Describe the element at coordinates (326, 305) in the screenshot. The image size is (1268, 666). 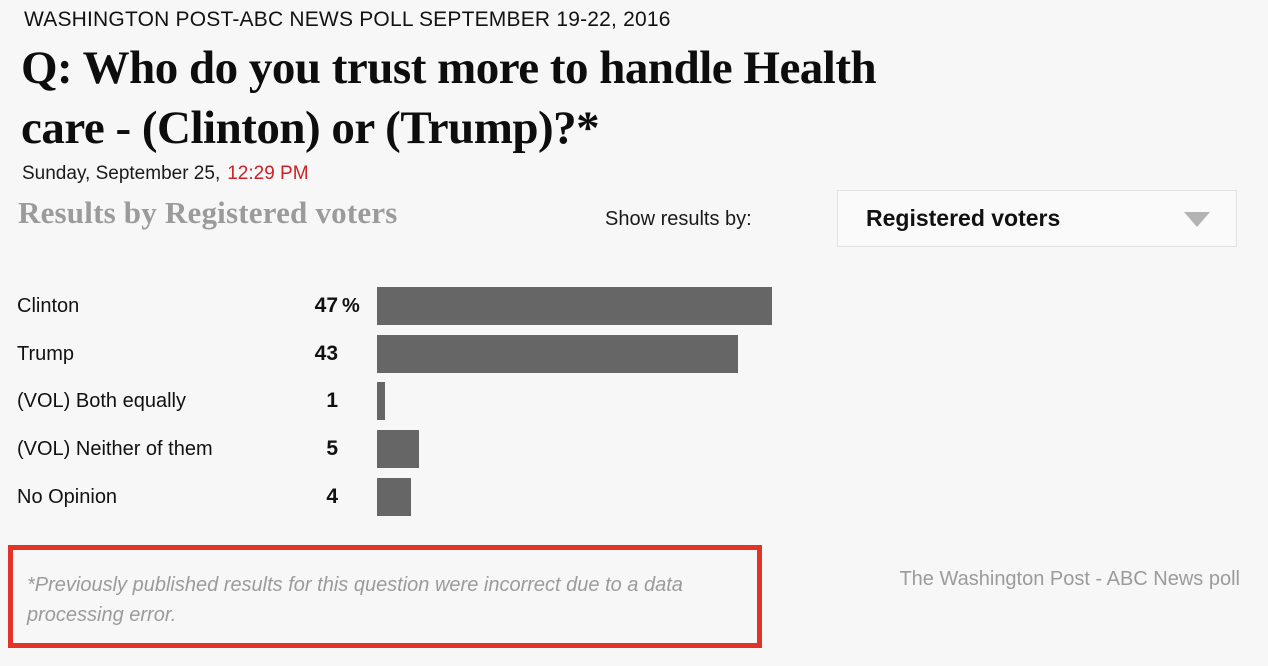
I see `value-label: 47` at that location.